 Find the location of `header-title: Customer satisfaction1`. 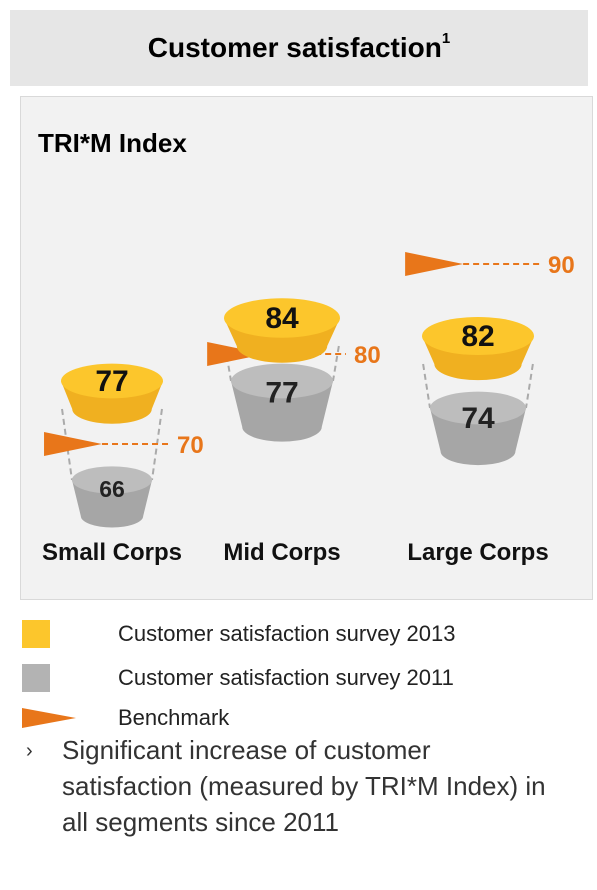

header-title: Customer satisfaction1 is located at coordinates (299, 46).